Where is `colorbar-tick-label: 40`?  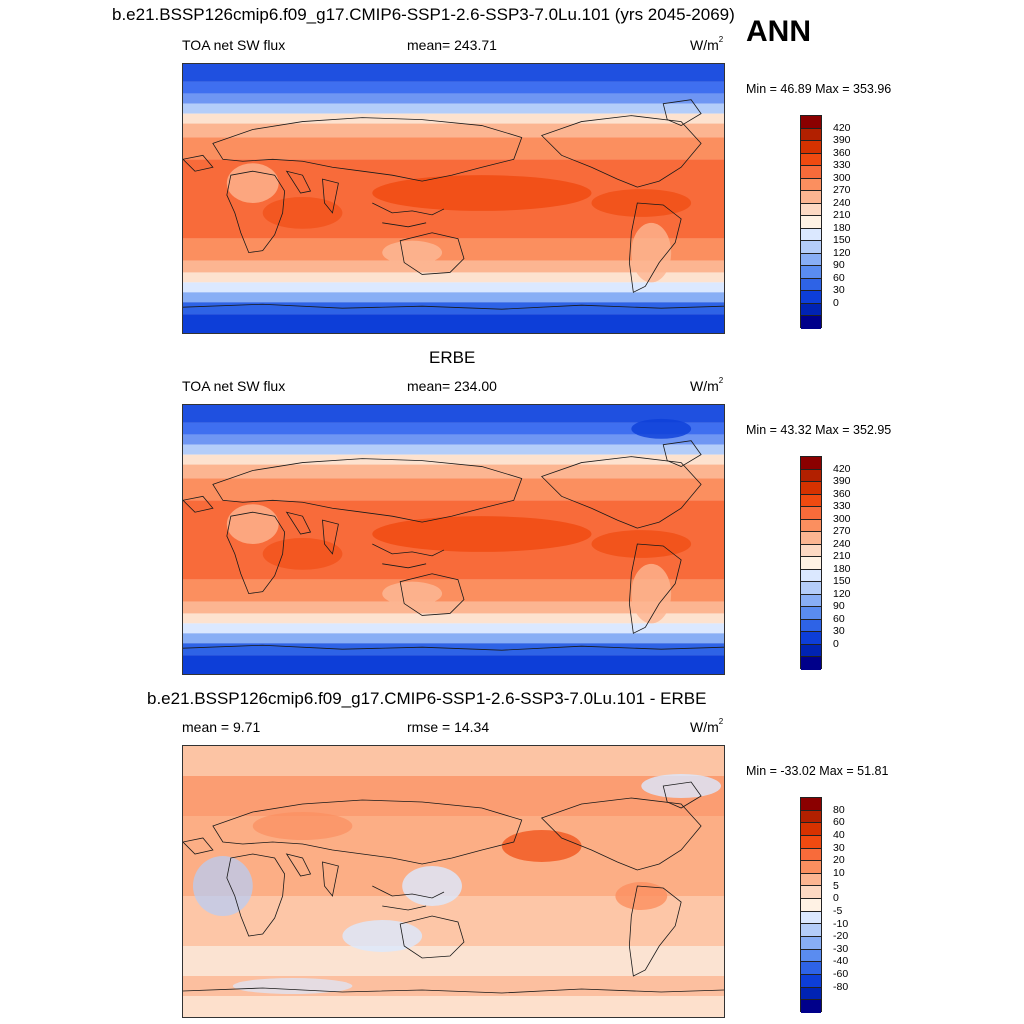
colorbar-tick-label: 40 is located at coordinates (839, 834).